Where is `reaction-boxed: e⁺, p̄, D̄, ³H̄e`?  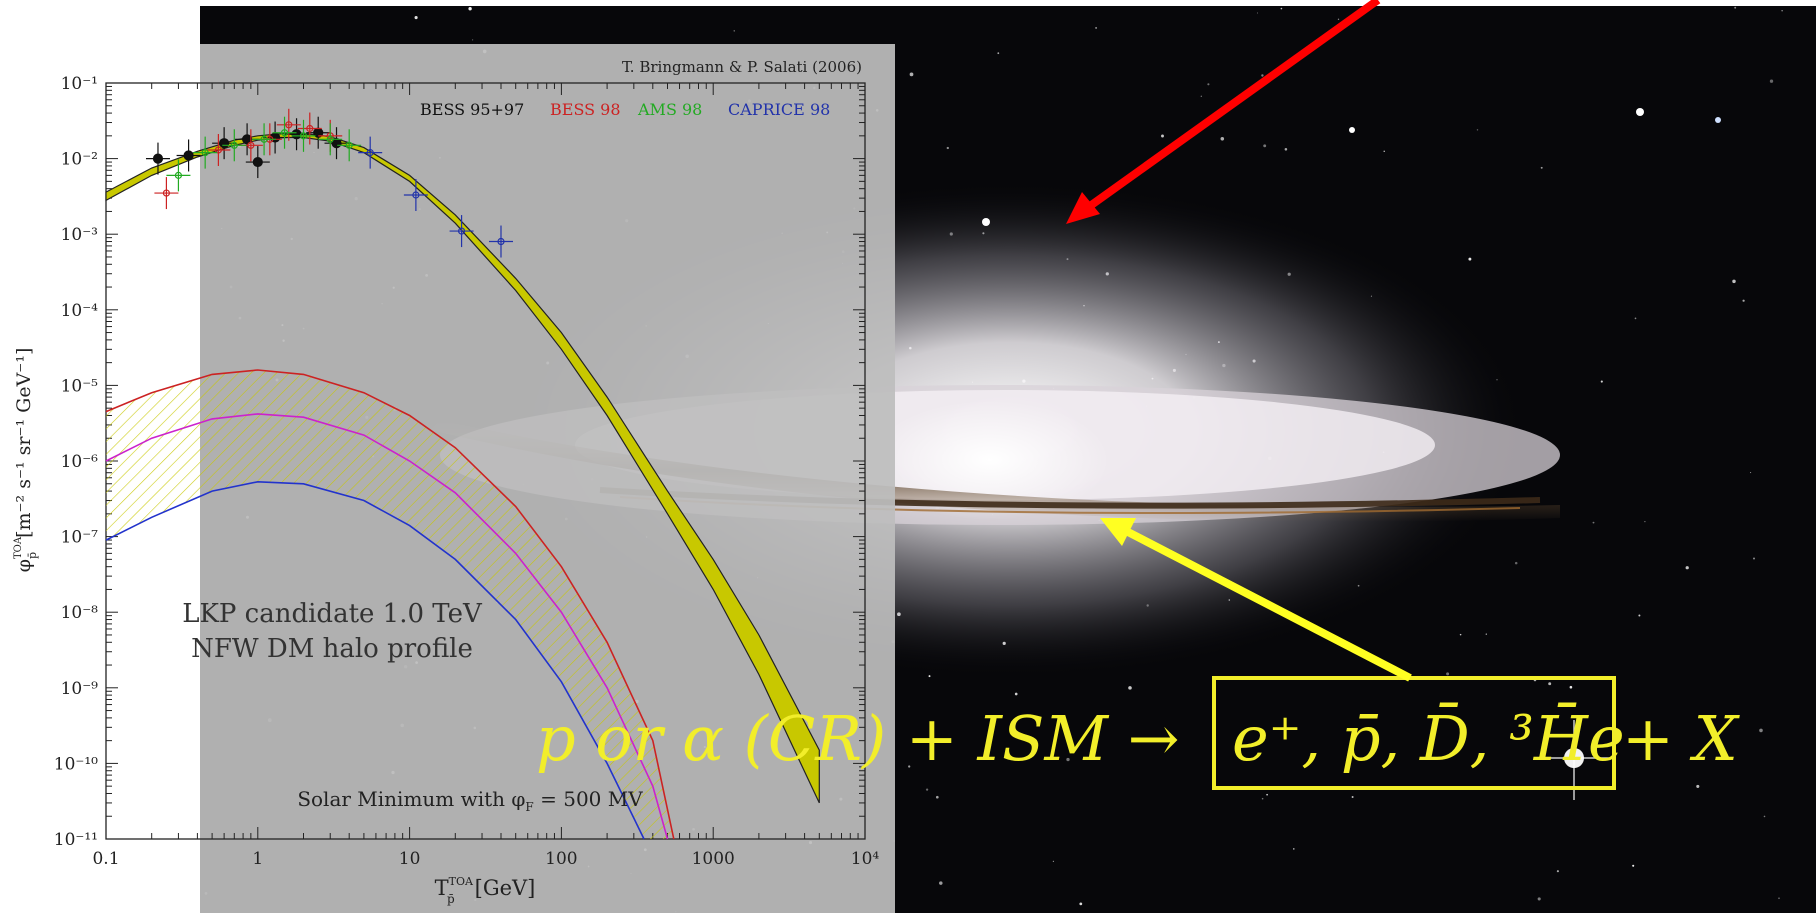 reaction-boxed: e⁺, p̄, D̄, ³H̄e is located at coordinates (1428, 738).